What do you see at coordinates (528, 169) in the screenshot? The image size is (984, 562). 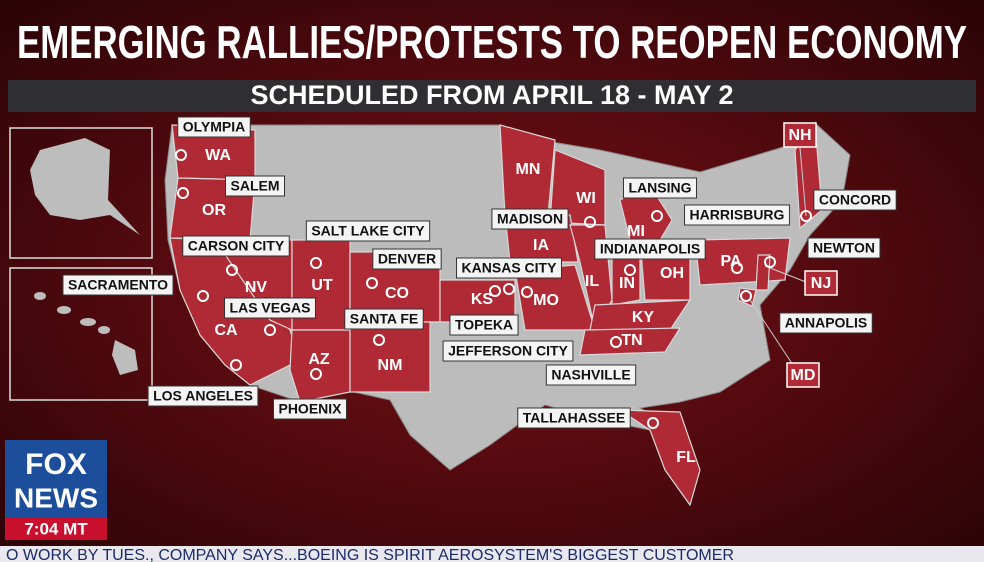 I see `state-label: MN` at bounding box center [528, 169].